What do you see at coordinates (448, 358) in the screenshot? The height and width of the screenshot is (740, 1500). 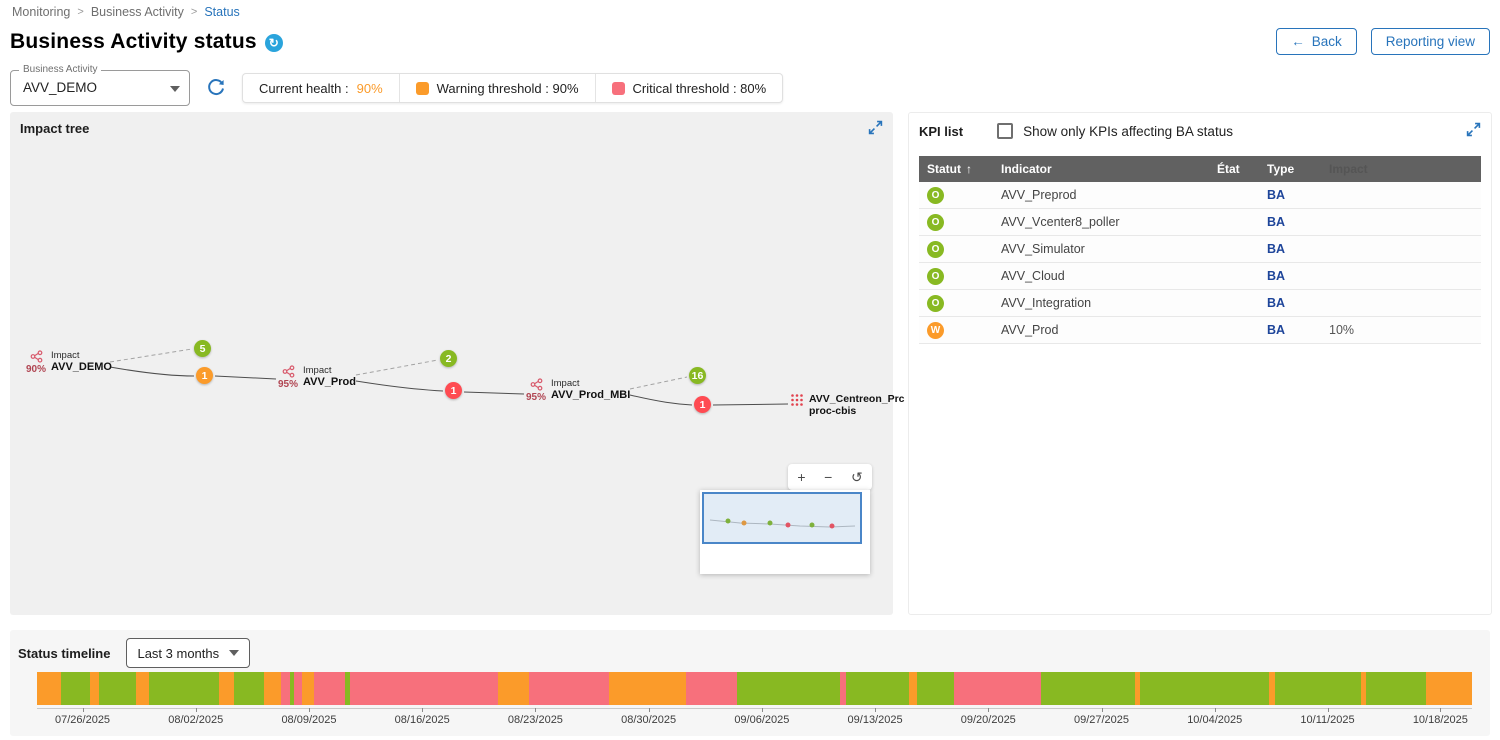 I see `kpi-count-badge-ok: 2` at bounding box center [448, 358].